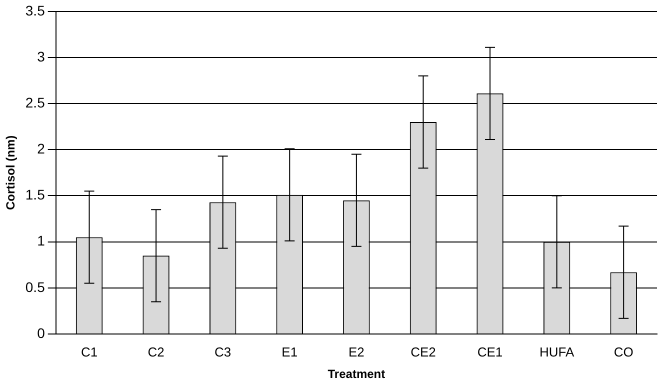 Image resolution: width=665 pixels, height=386 pixels. What do you see at coordinates (356, 352) in the screenshot?
I see `x-tick-label: E2` at bounding box center [356, 352].